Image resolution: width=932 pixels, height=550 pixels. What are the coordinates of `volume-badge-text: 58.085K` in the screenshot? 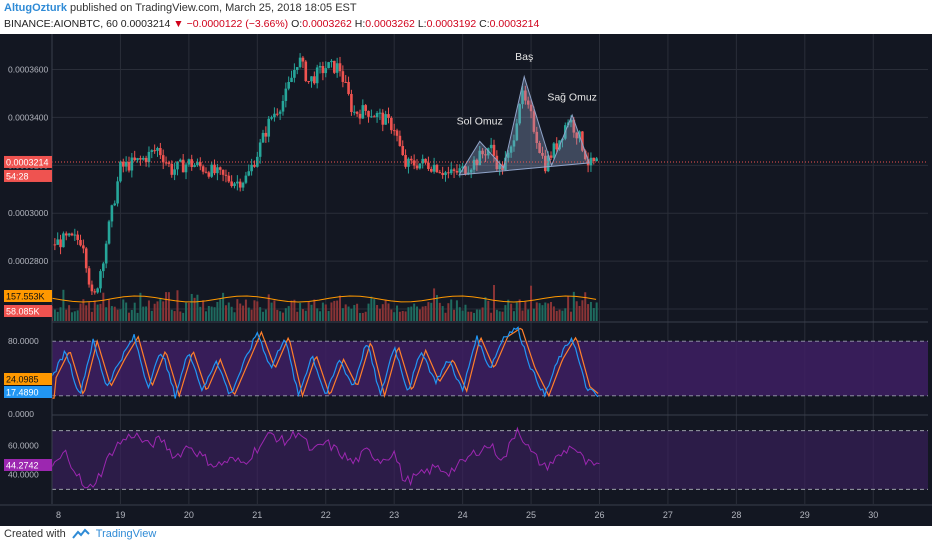 It's located at (23, 312).